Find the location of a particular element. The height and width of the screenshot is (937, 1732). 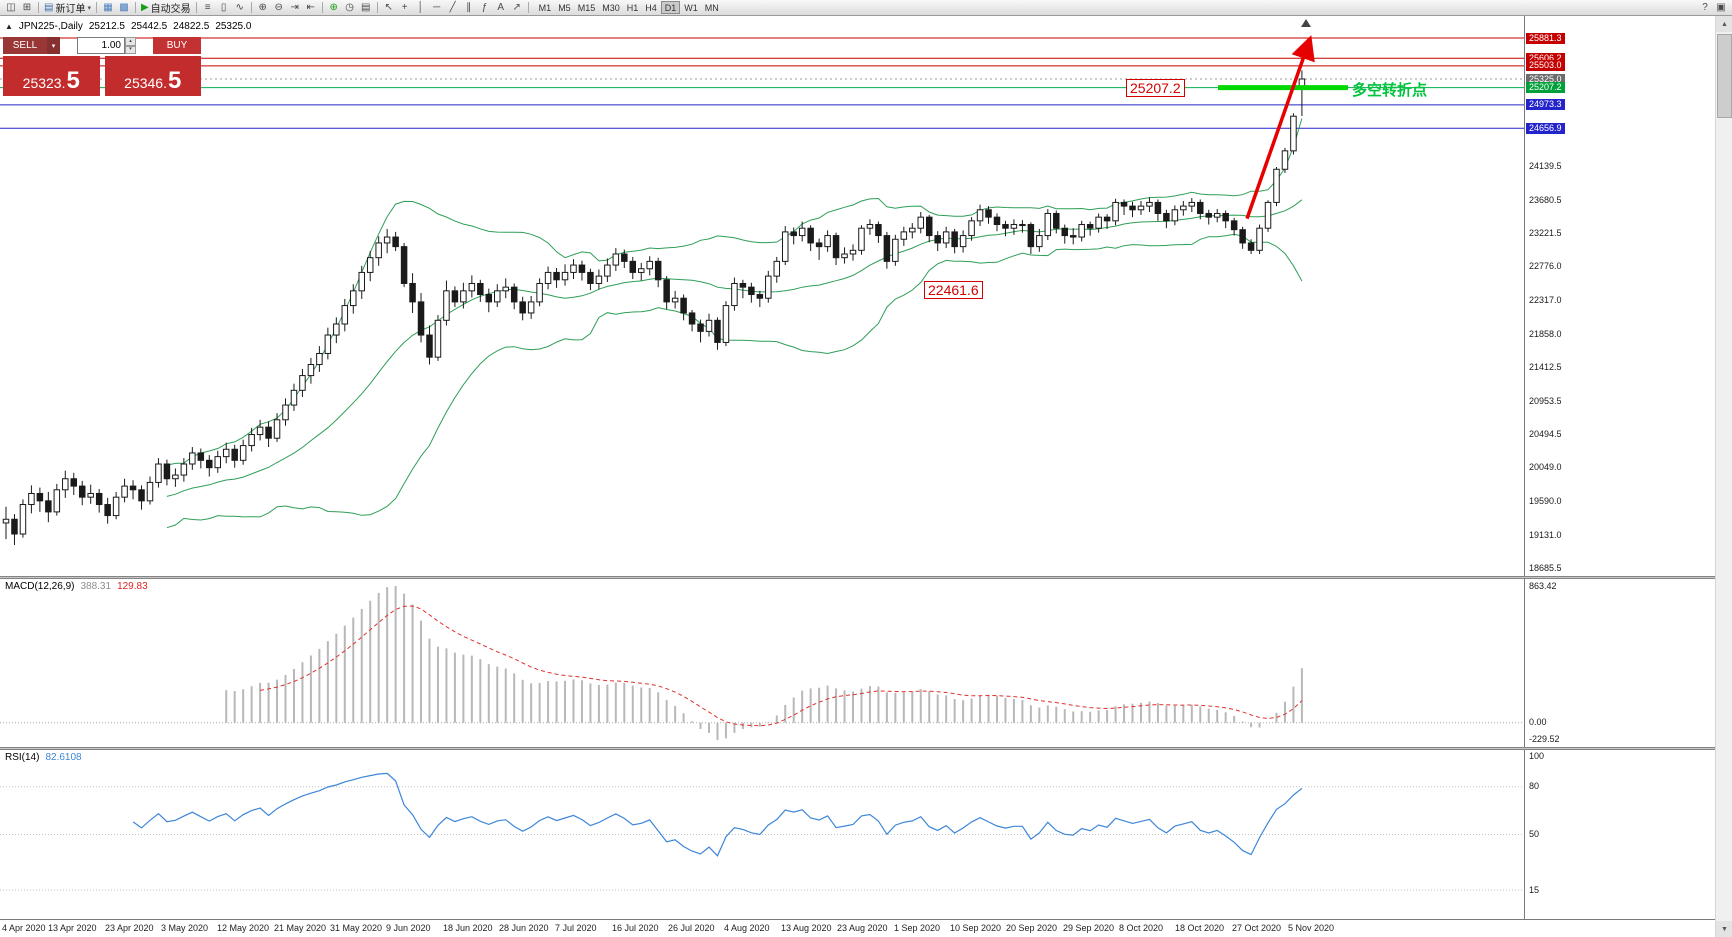

chart-symbol-period: JPN225-,Daily is located at coordinates (50, 26).